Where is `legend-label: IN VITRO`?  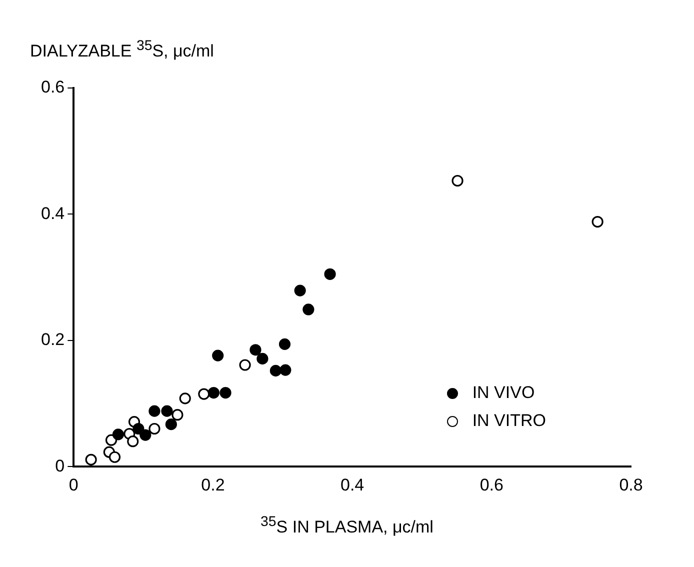 legend-label: IN VITRO is located at coordinates (509, 421).